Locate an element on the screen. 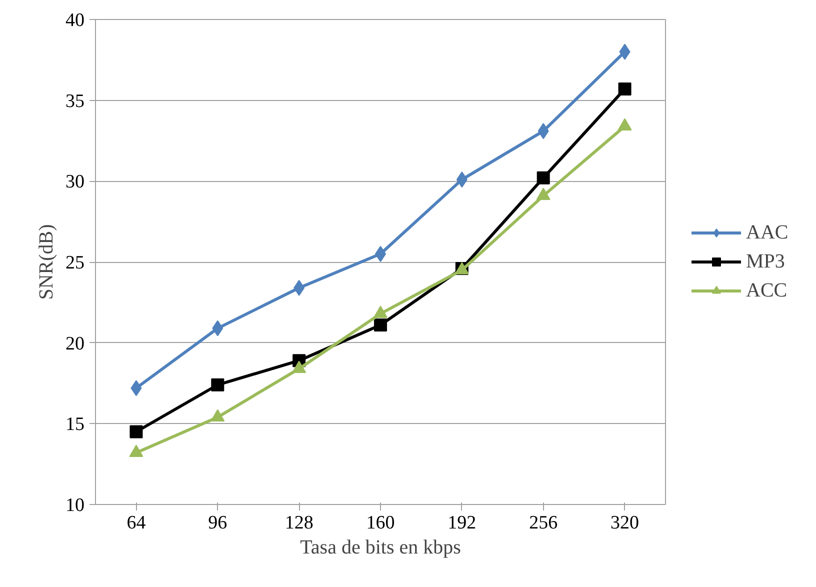 The height and width of the screenshot is (587, 816). x-axis-title: Tasa de bits en kbps is located at coordinates (381, 547).